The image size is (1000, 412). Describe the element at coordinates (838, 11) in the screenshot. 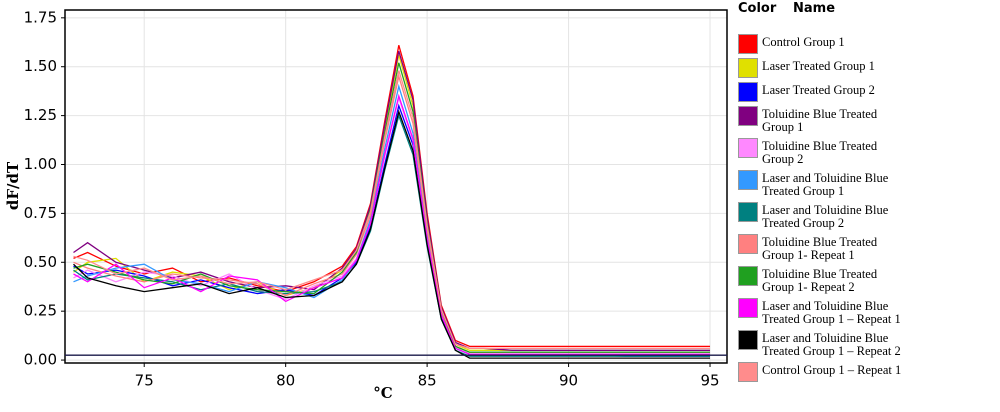

I see `legend-header: Color Name` at that location.